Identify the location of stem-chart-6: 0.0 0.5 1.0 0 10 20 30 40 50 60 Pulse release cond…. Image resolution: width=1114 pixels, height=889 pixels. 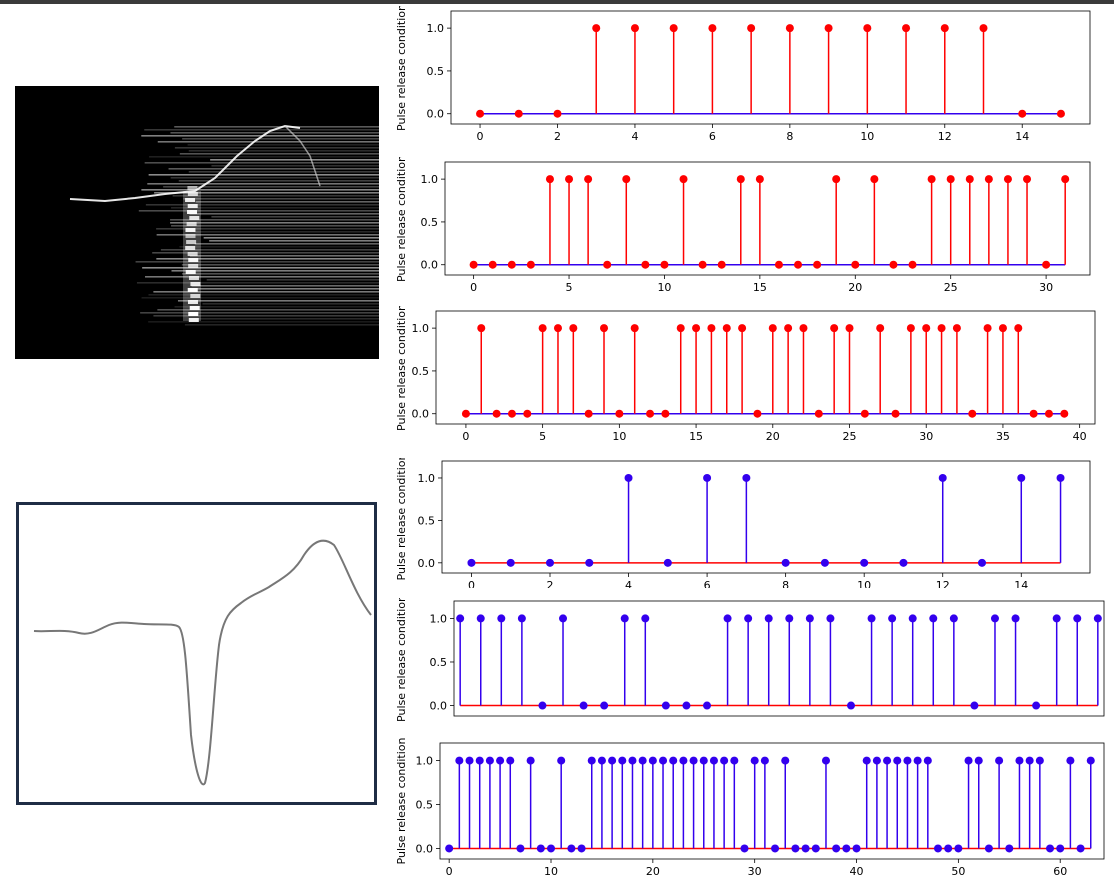
(750, 811).